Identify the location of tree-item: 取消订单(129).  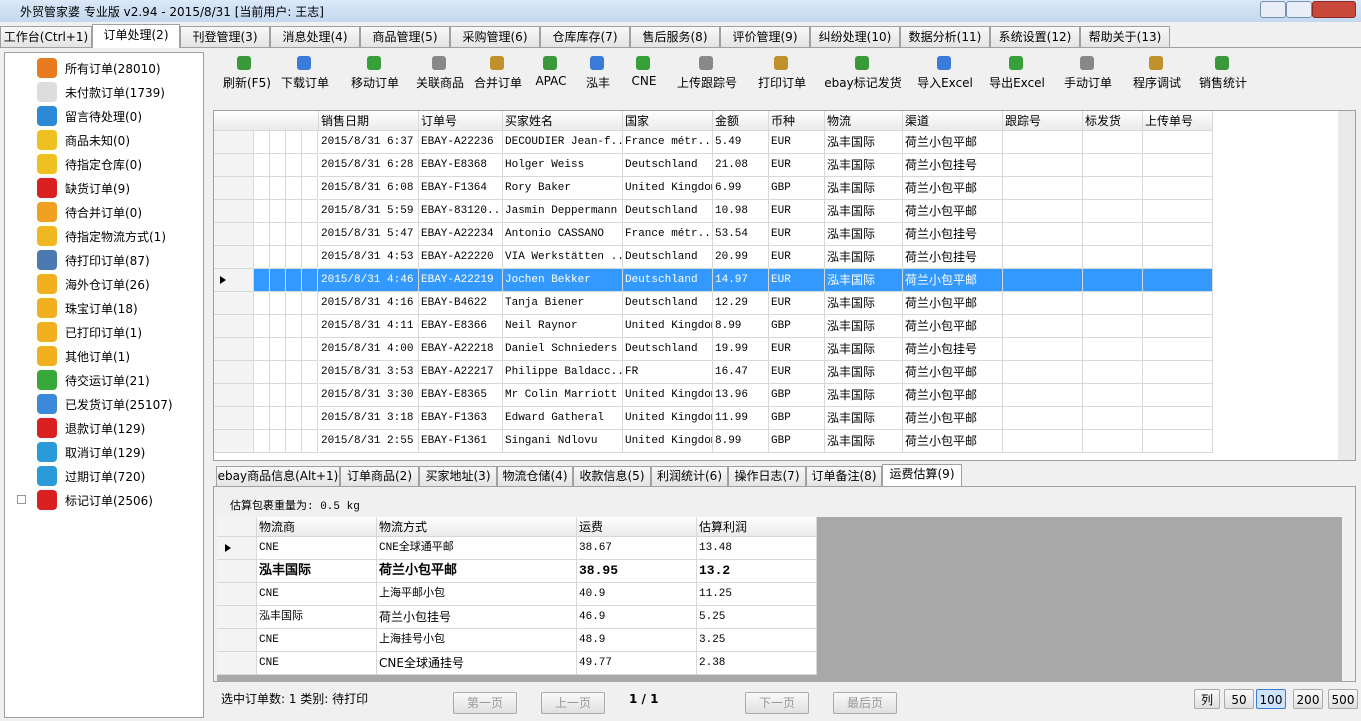
(105, 453).